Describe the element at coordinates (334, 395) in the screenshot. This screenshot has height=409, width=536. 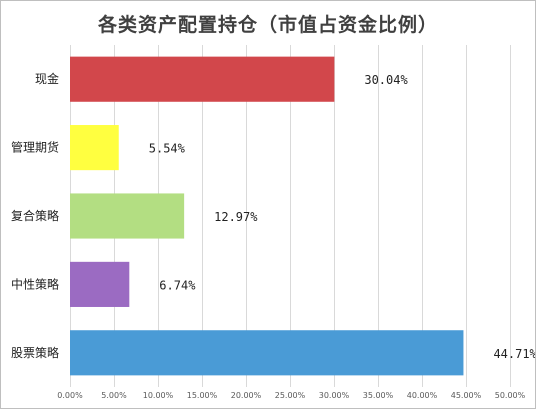
I see `x-tick-label-6: 30.00%` at that location.